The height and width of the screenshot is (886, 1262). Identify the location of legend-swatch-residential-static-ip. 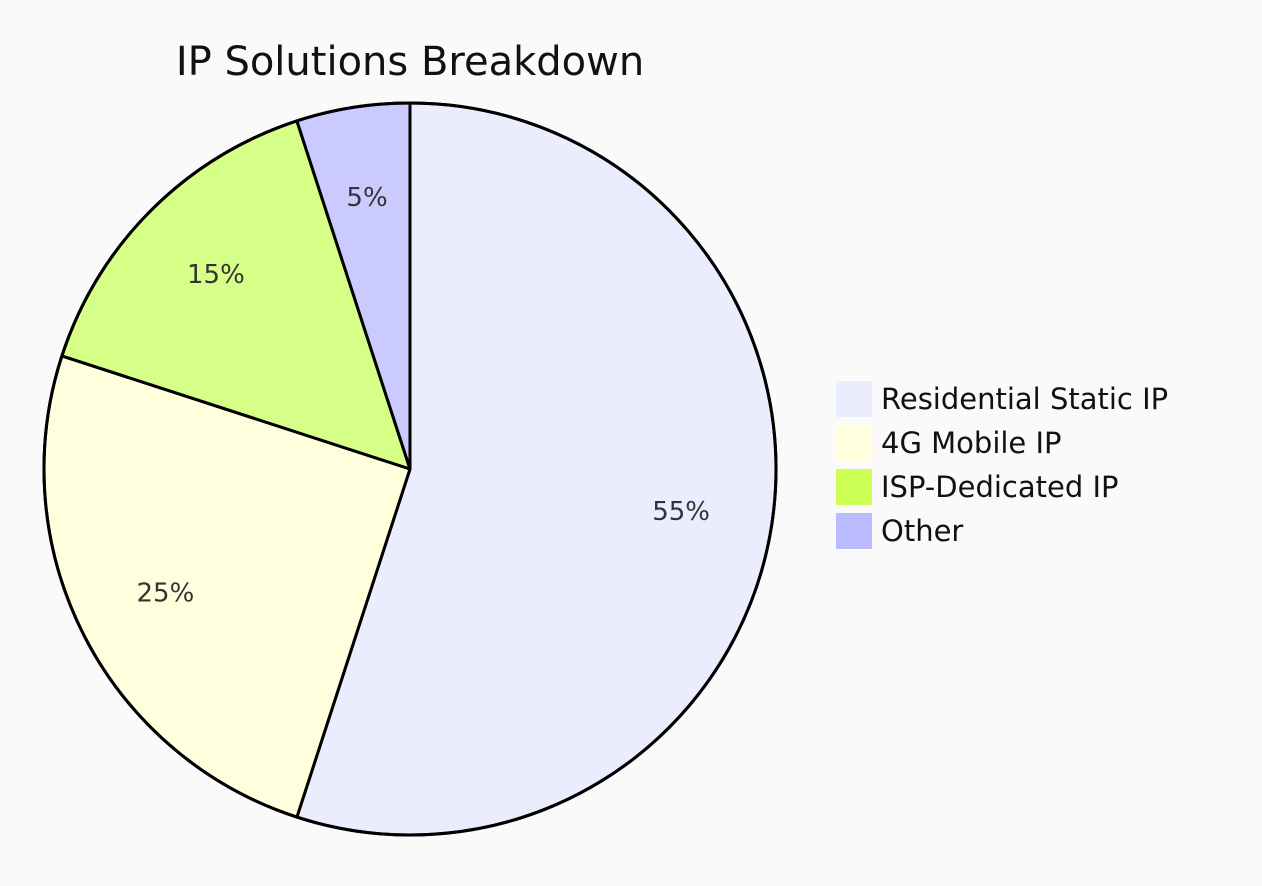
(854, 399).